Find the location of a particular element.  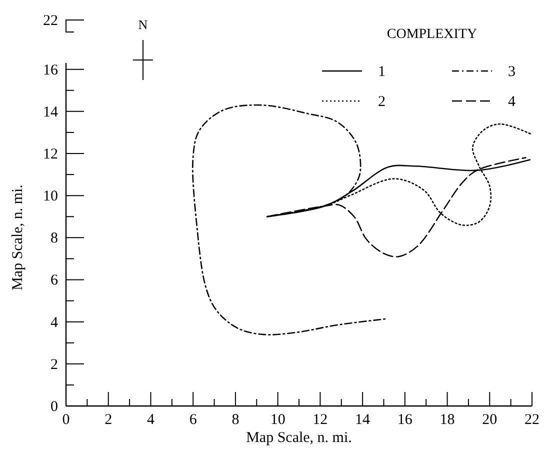

x-tick-label: 14 is located at coordinates (363, 420).